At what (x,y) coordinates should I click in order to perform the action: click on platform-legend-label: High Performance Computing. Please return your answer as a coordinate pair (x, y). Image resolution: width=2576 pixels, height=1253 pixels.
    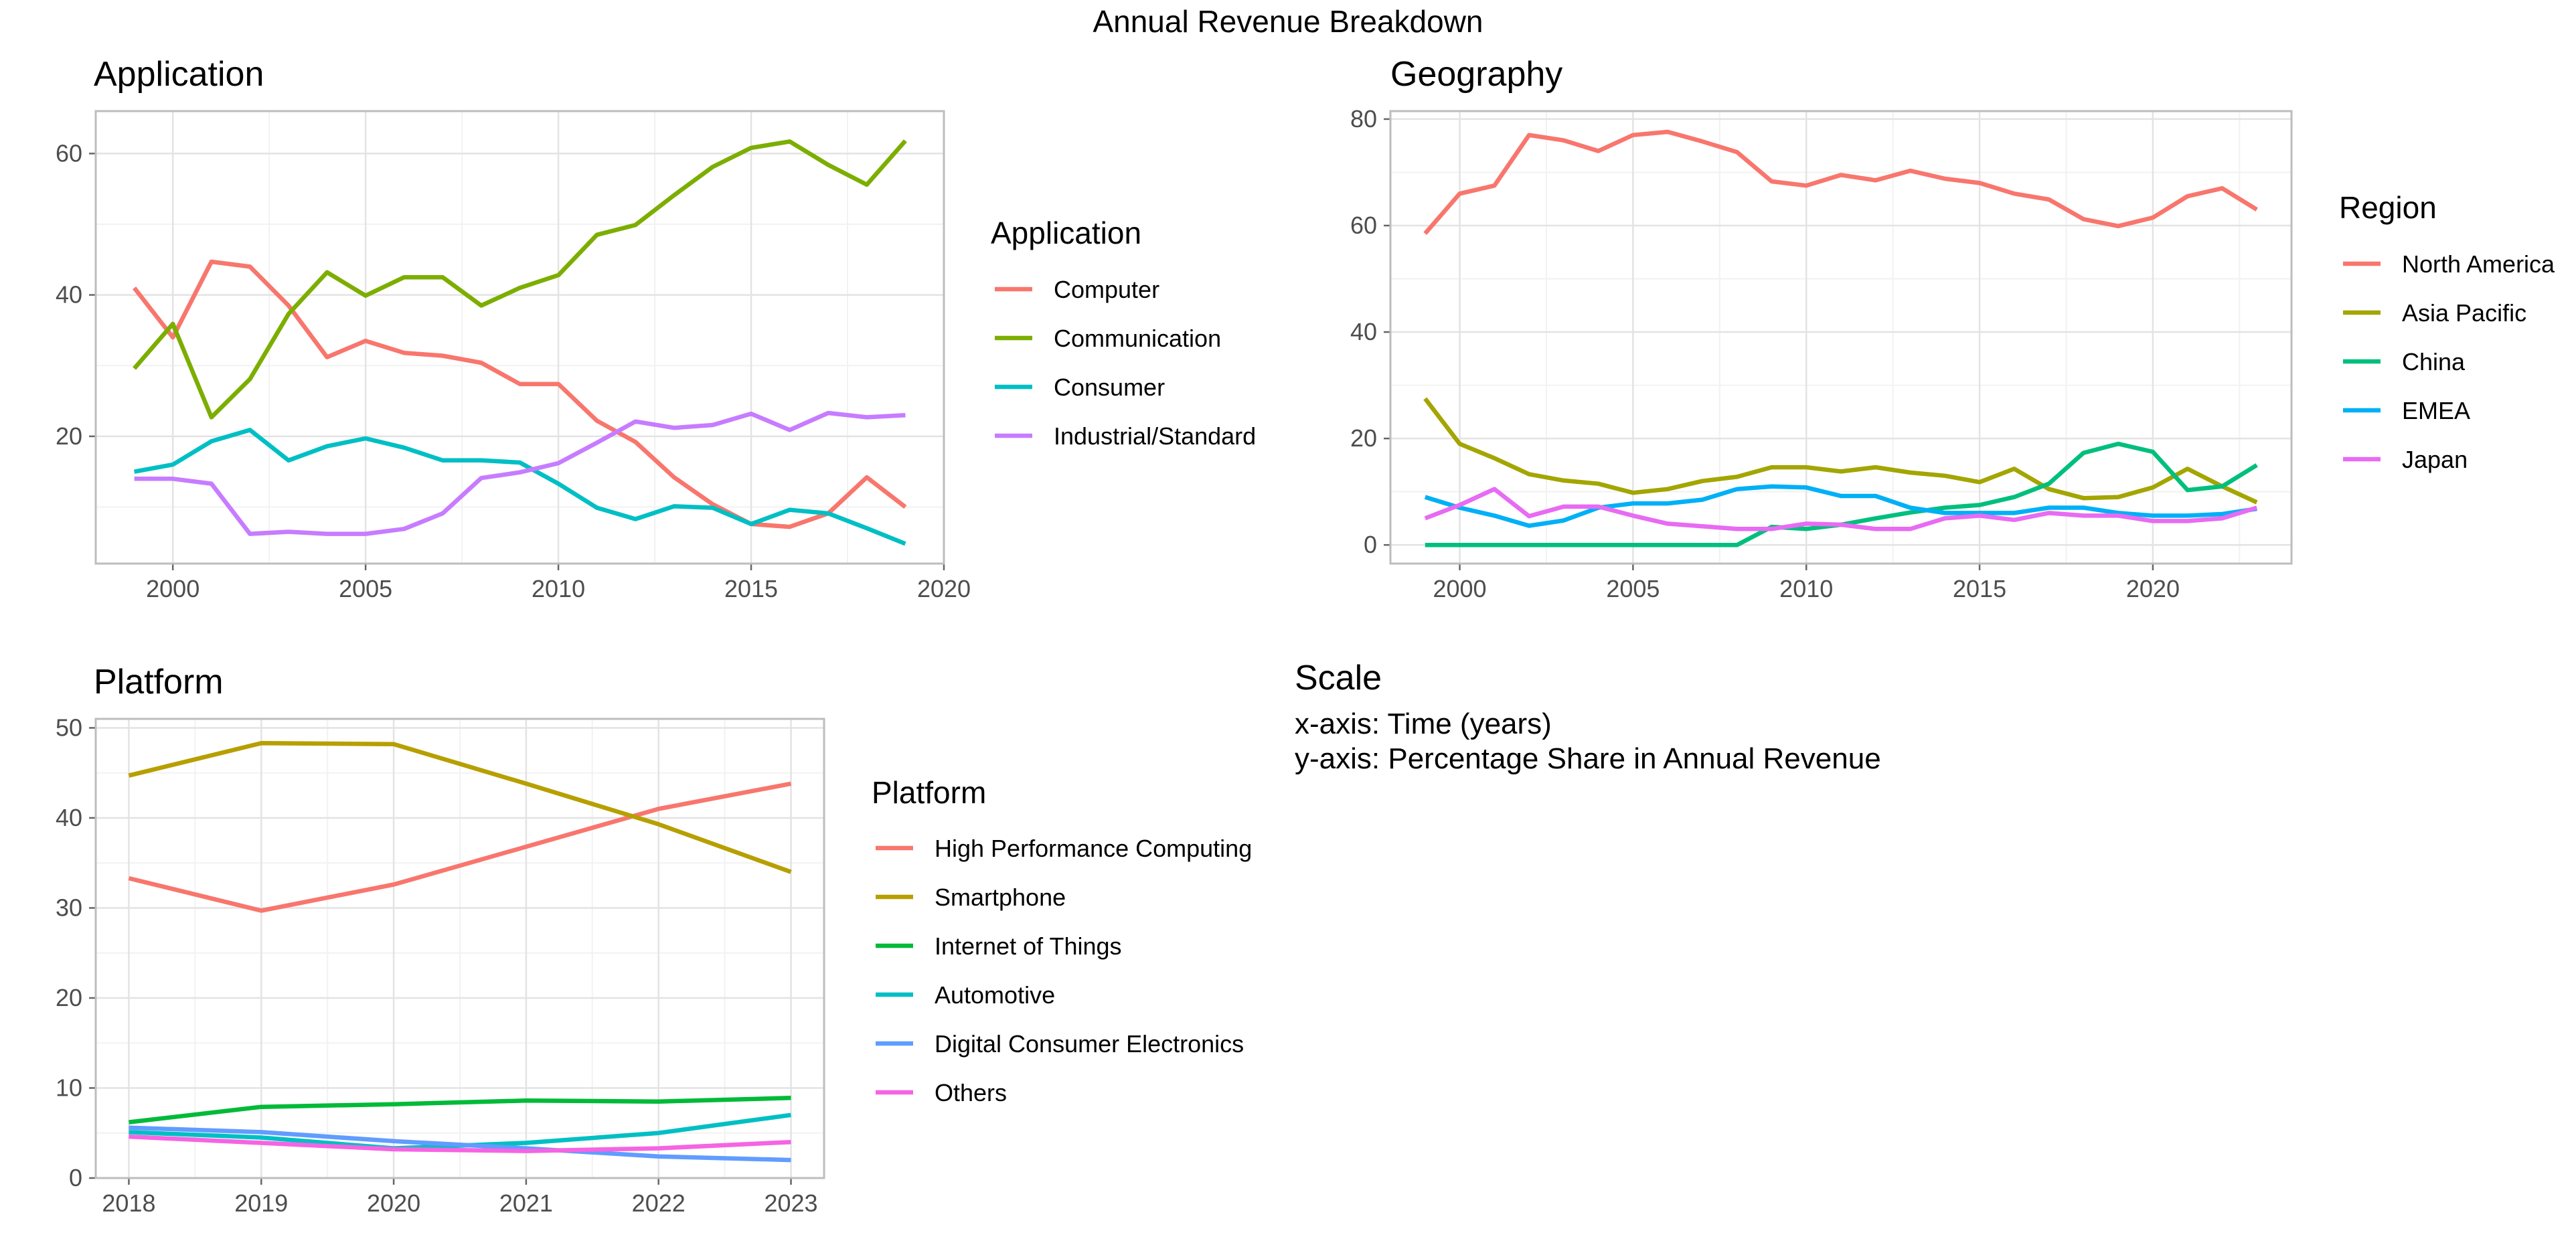
    Looking at the image, I should click on (1094, 848).